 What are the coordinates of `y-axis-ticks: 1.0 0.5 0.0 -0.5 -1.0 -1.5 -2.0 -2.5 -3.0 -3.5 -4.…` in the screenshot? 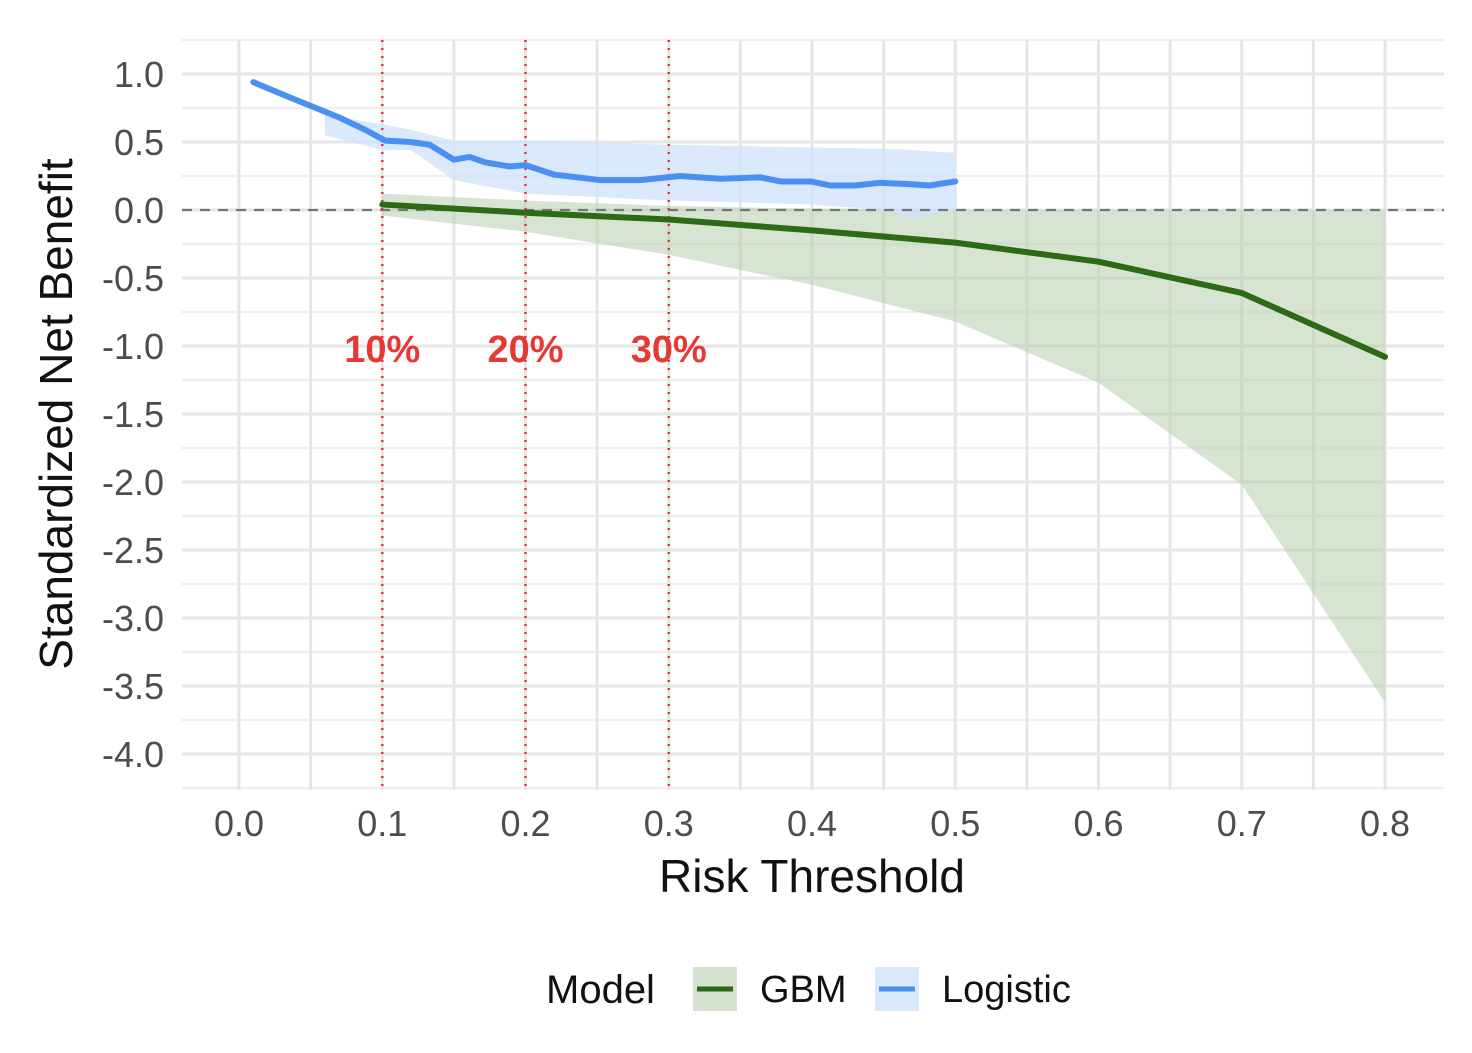 It's located at (133, 414).